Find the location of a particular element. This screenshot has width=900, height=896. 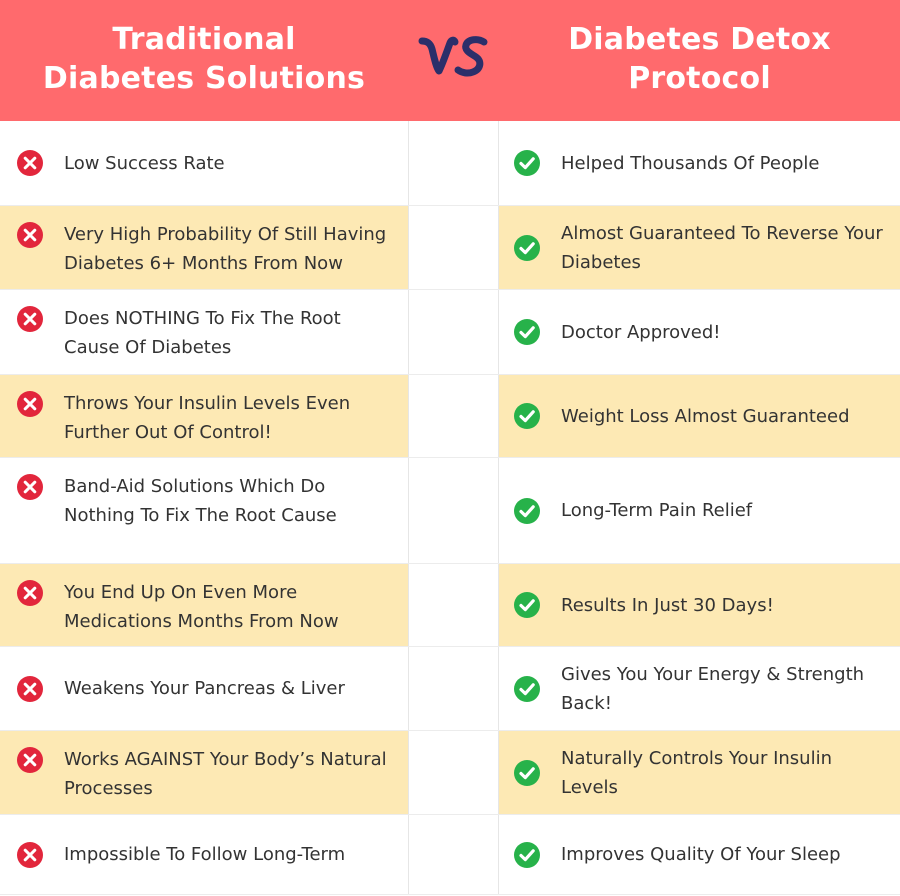

vs-graphic: VS is located at coordinates (452, 56).